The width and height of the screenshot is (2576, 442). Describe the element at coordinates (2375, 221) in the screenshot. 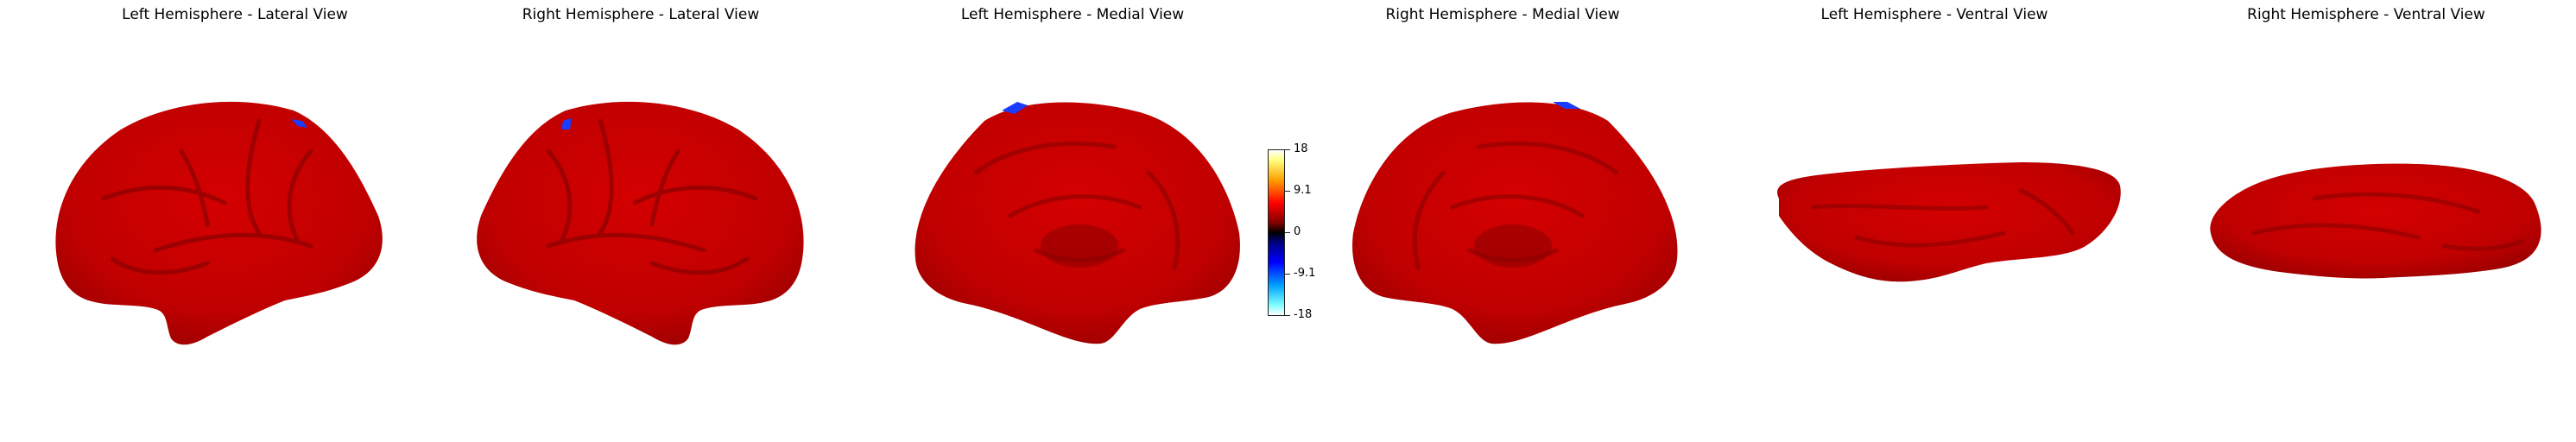

I see `right-ventral-brain` at that location.